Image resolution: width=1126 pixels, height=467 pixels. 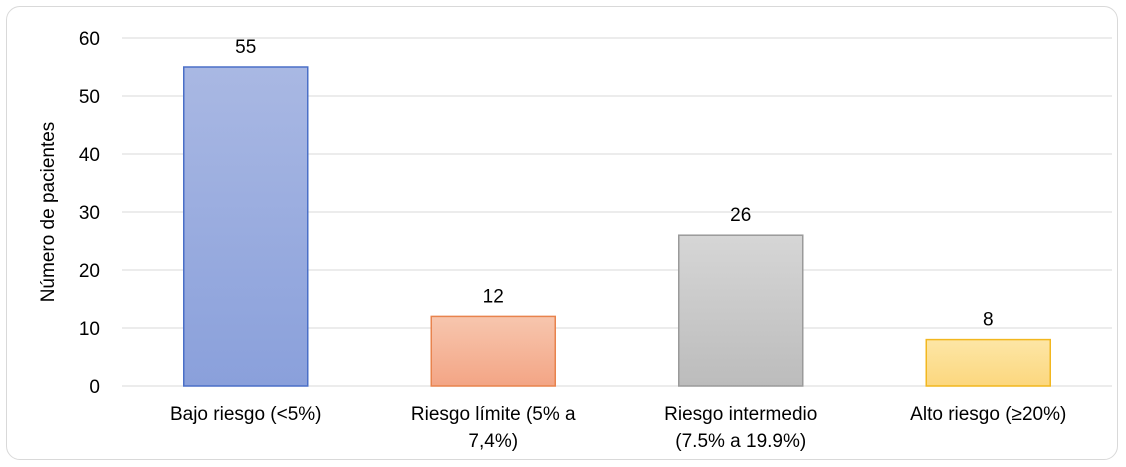 What do you see at coordinates (988, 414) in the screenshot?
I see `category-label-3: Alto riesgo (≥20%)` at bounding box center [988, 414].